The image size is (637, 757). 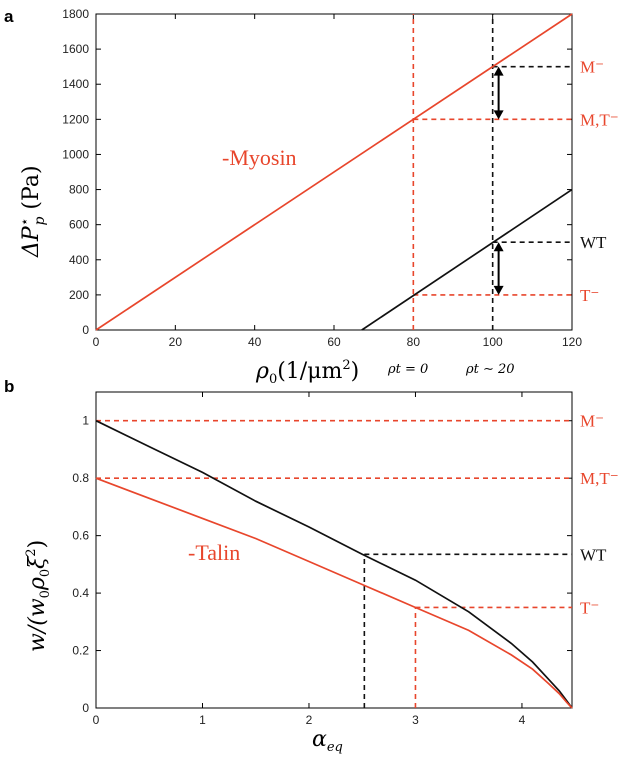 I want to click on x-tick-label: 80, so click(x=414, y=342).